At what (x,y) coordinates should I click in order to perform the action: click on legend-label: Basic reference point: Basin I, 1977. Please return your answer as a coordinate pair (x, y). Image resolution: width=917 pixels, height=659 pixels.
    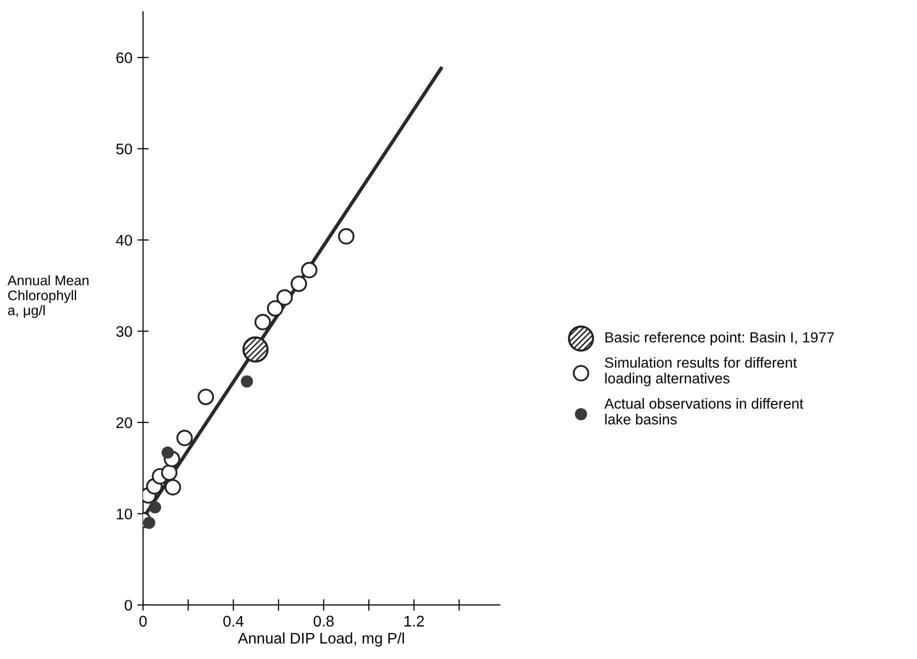
    Looking at the image, I should click on (720, 339).